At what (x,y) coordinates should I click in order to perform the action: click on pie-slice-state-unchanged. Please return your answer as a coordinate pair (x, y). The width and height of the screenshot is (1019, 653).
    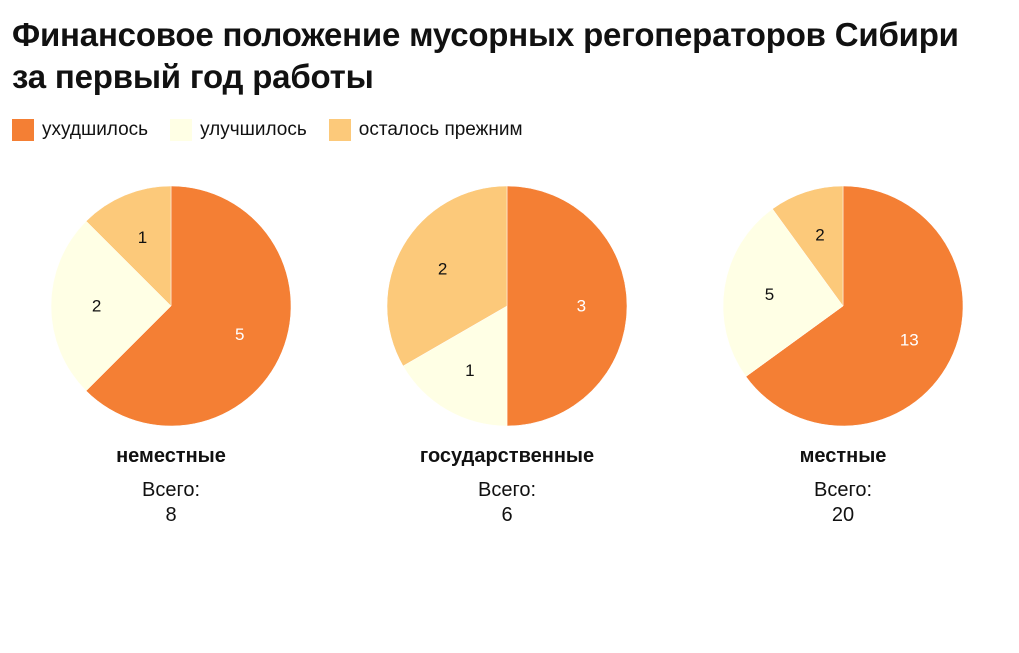
    Looking at the image, I should click on (447, 276).